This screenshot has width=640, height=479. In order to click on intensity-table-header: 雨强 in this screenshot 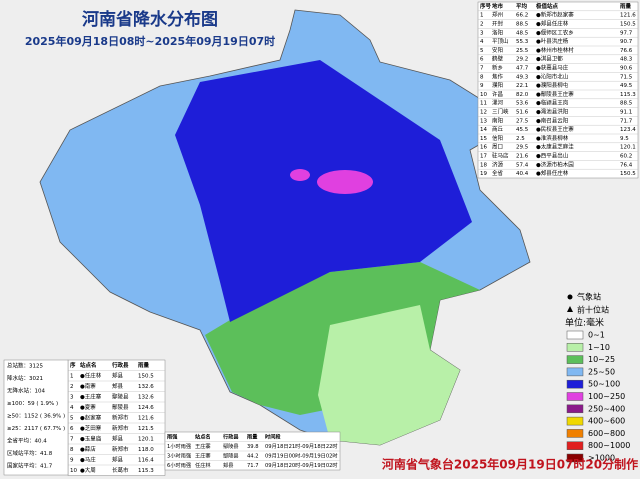, I will do `click(172, 436)`.